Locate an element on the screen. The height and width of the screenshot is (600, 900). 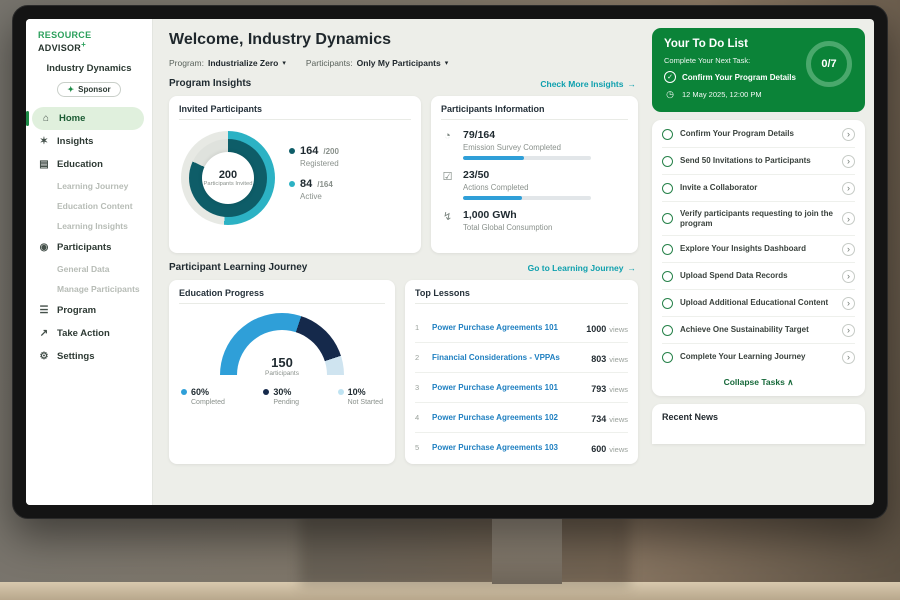
lesson-row: 4 Power Purchase Agreements 102 734 views is located at coordinates (521, 418).